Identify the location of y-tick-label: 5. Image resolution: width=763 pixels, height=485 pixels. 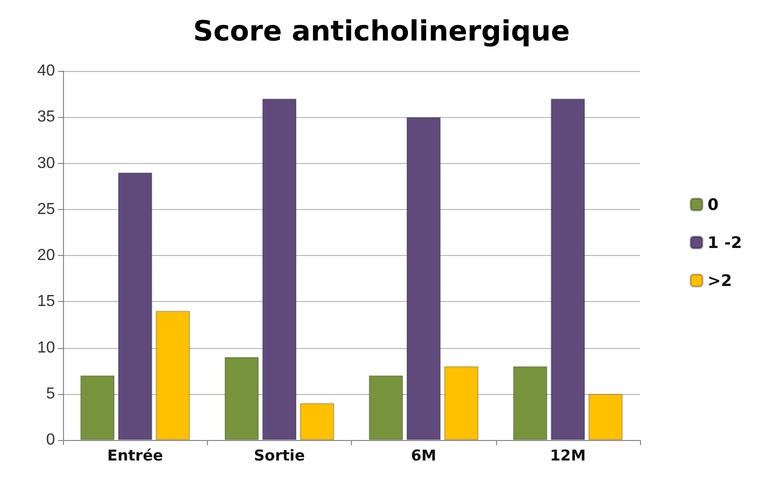
(51, 393).